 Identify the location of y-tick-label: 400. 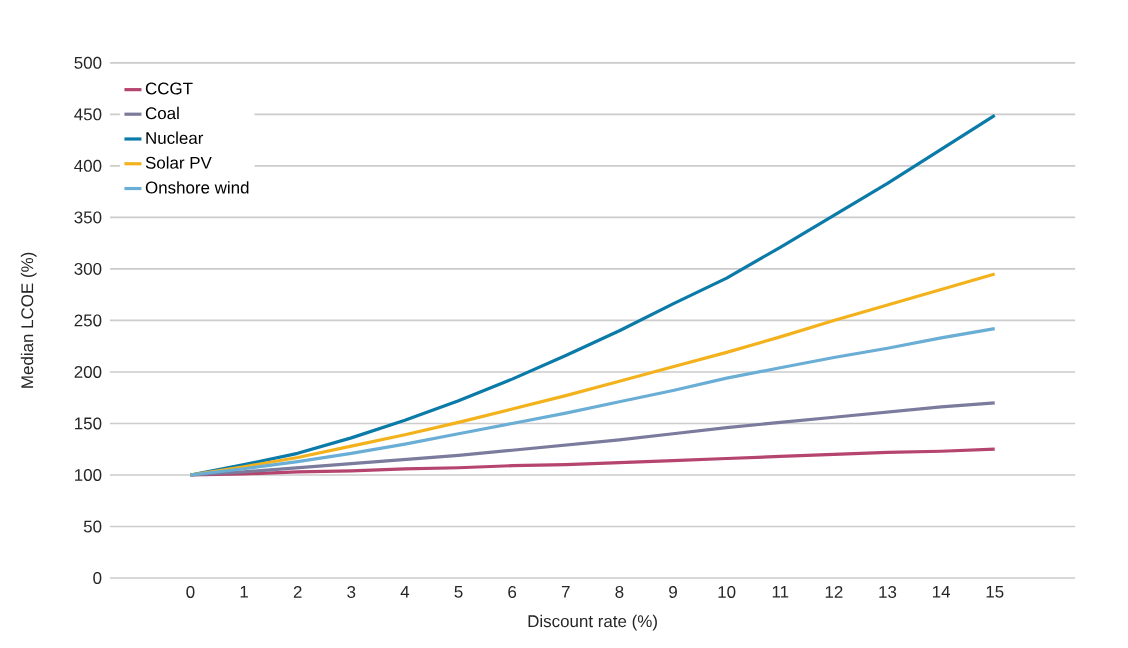
(88, 165).